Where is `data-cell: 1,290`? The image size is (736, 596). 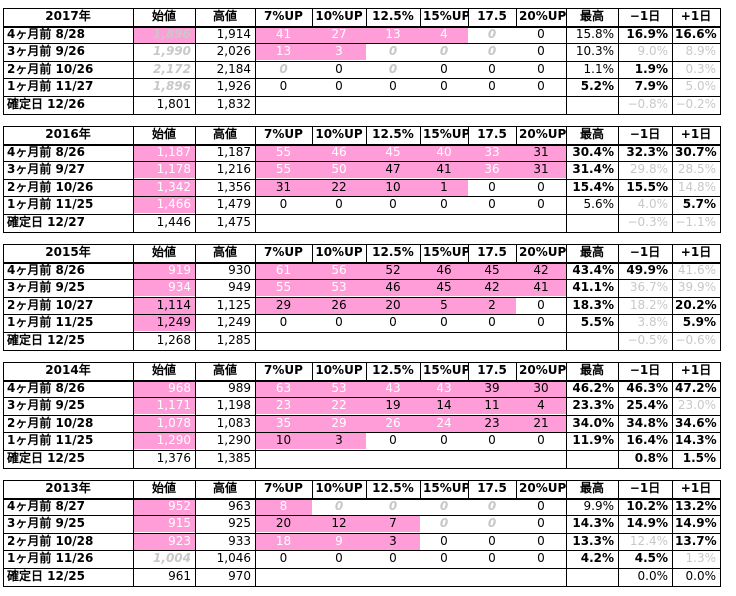
data-cell: 1,290 is located at coordinates (164, 441).